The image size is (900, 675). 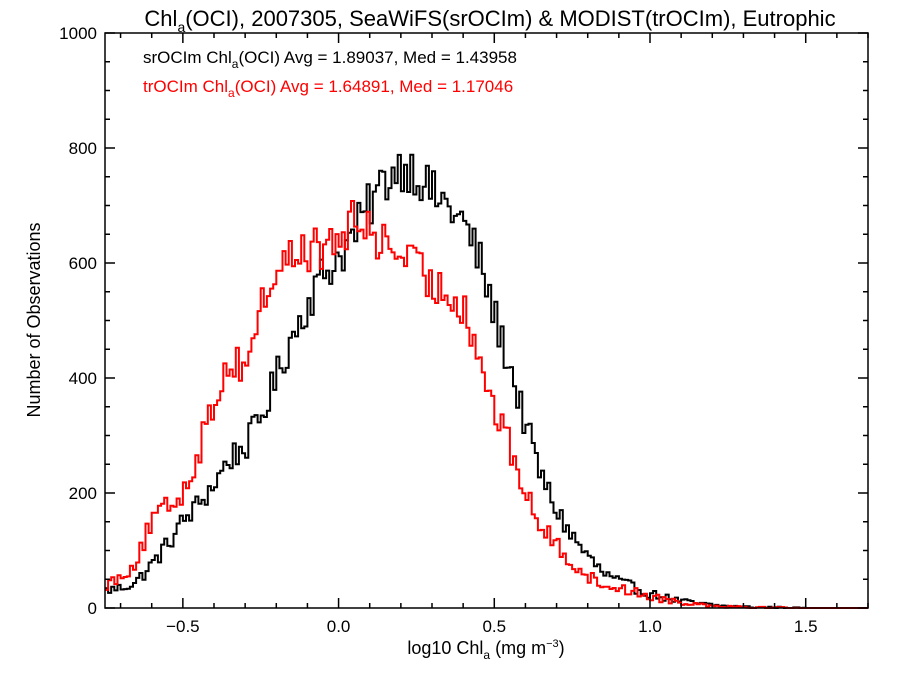 I want to click on y-tick-label: 600, so click(x=83, y=263).